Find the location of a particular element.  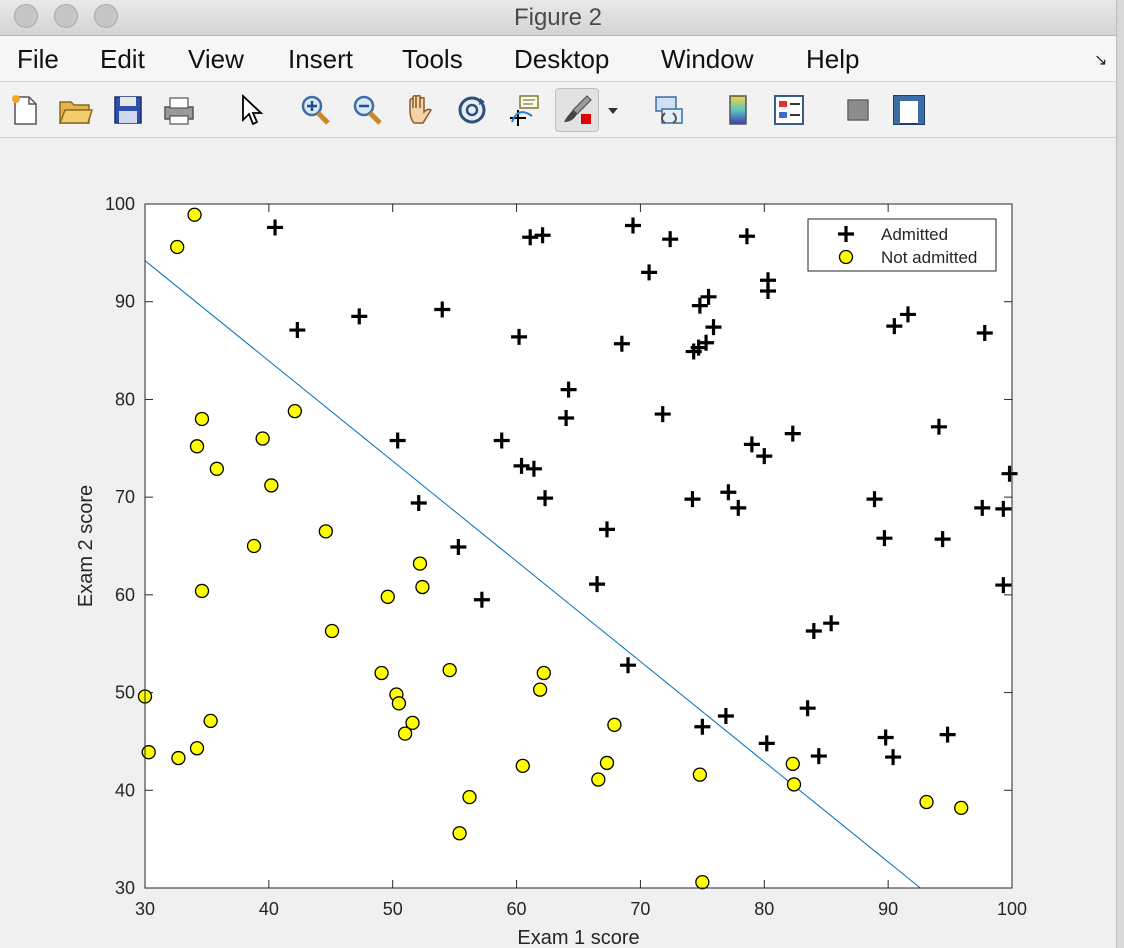

close-window-button is located at coordinates (26, 16).